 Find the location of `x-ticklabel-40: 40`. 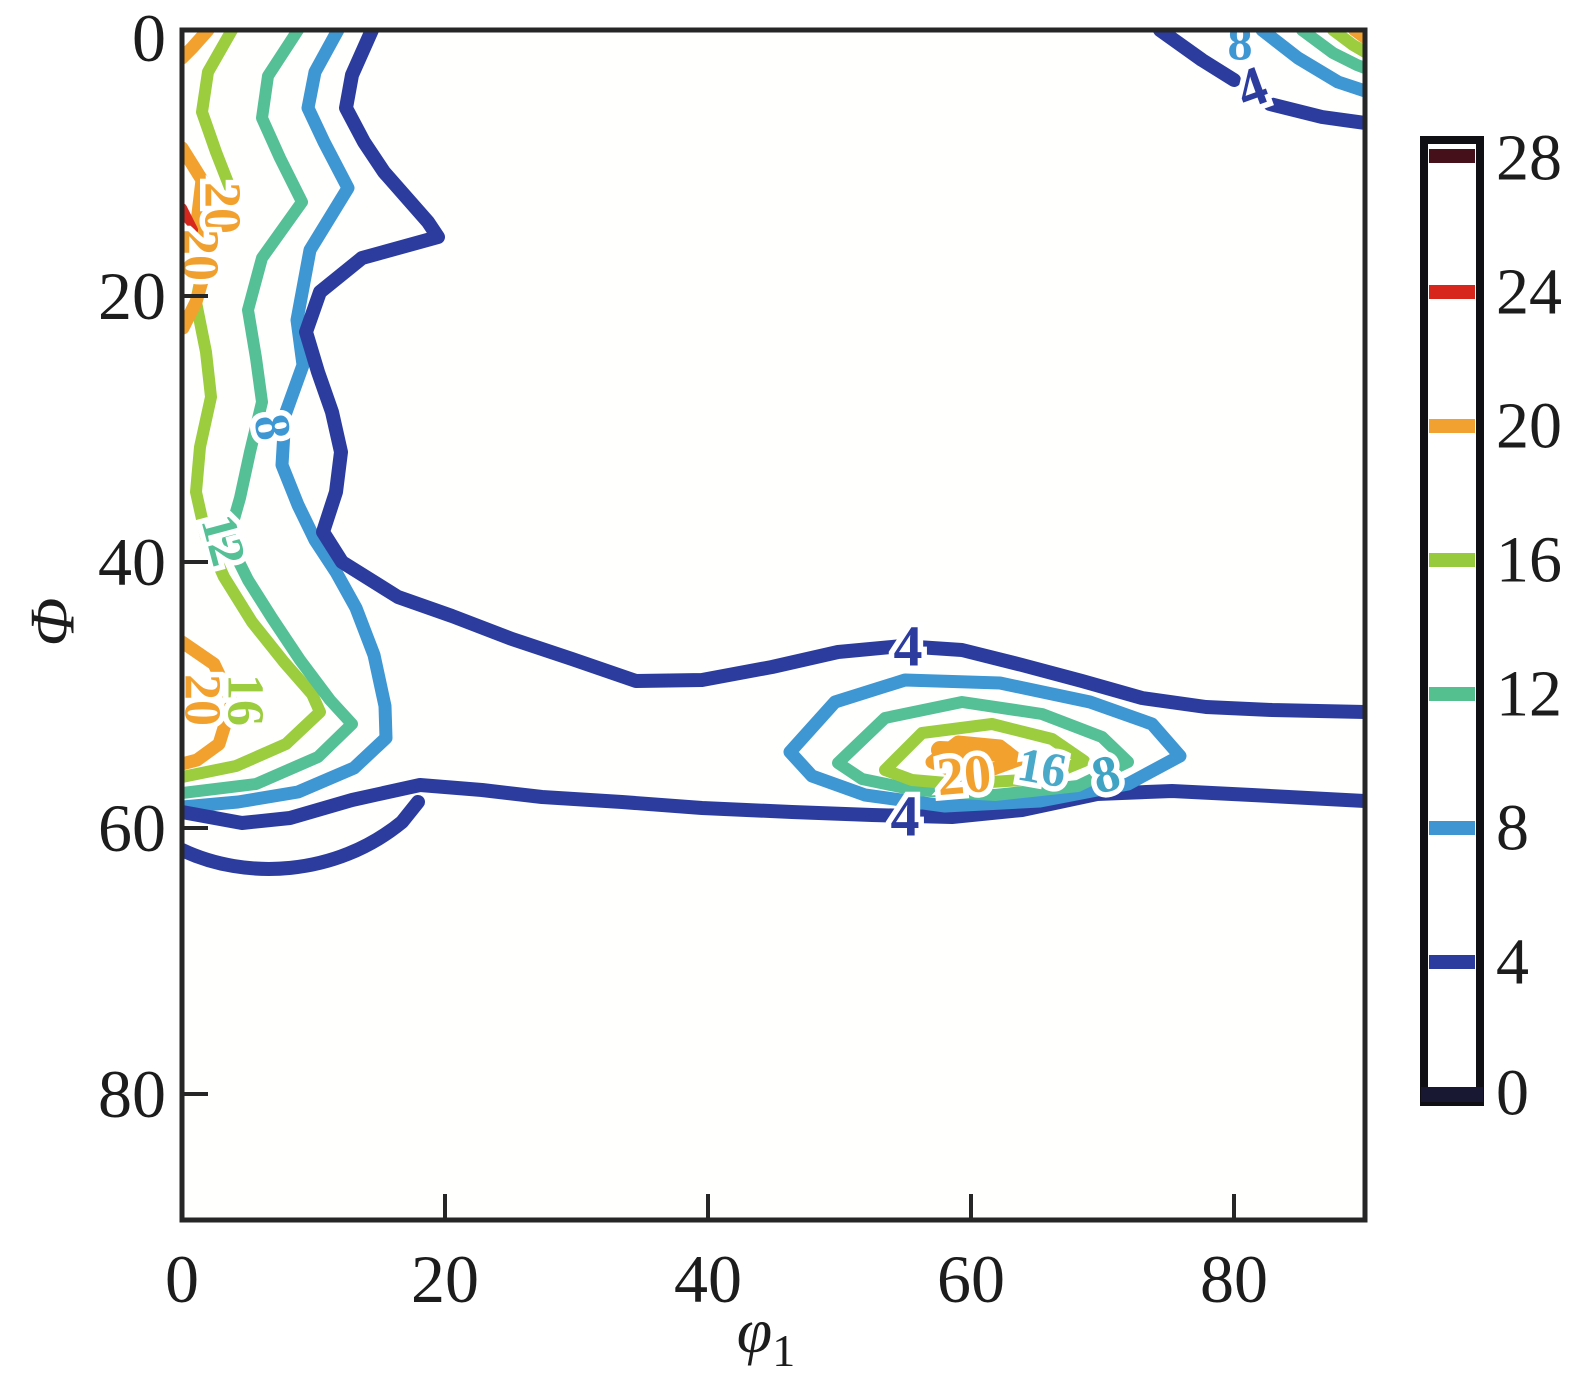

x-ticklabel-40: 40 is located at coordinates (708, 1279).